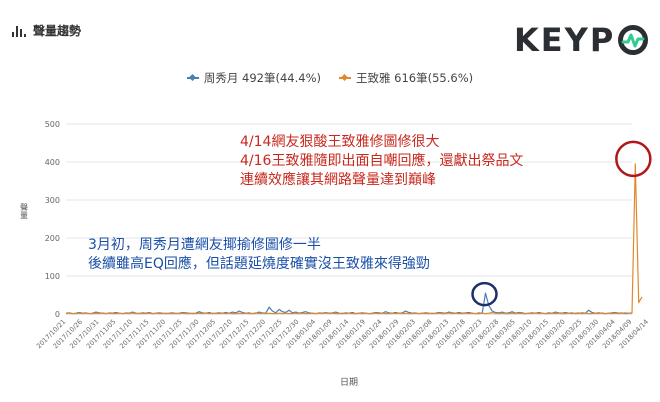 The width and height of the screenshot is (660, 402). What do you see at coordinates (484, 294) in the screenshot?
I see `peak-highlight-circle-blue` at bounding box center [484, 294].